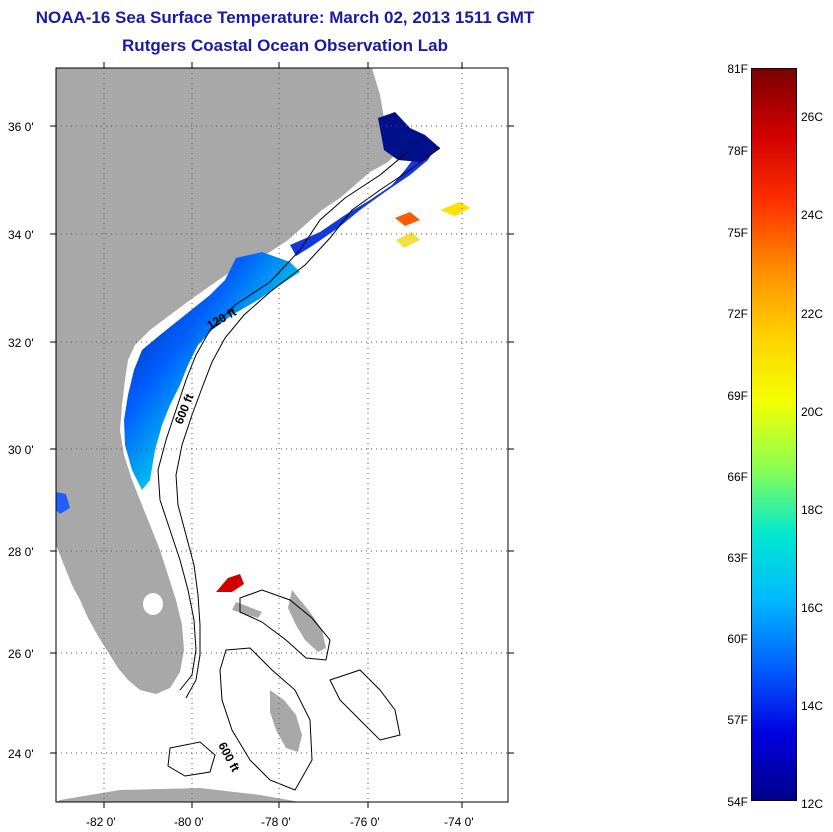 The width and height of the screenshot is (833, 832). Describe the element at coordinates (21, 450) in the screenshot. I see `lat-label-30: 30 0'` at that location.